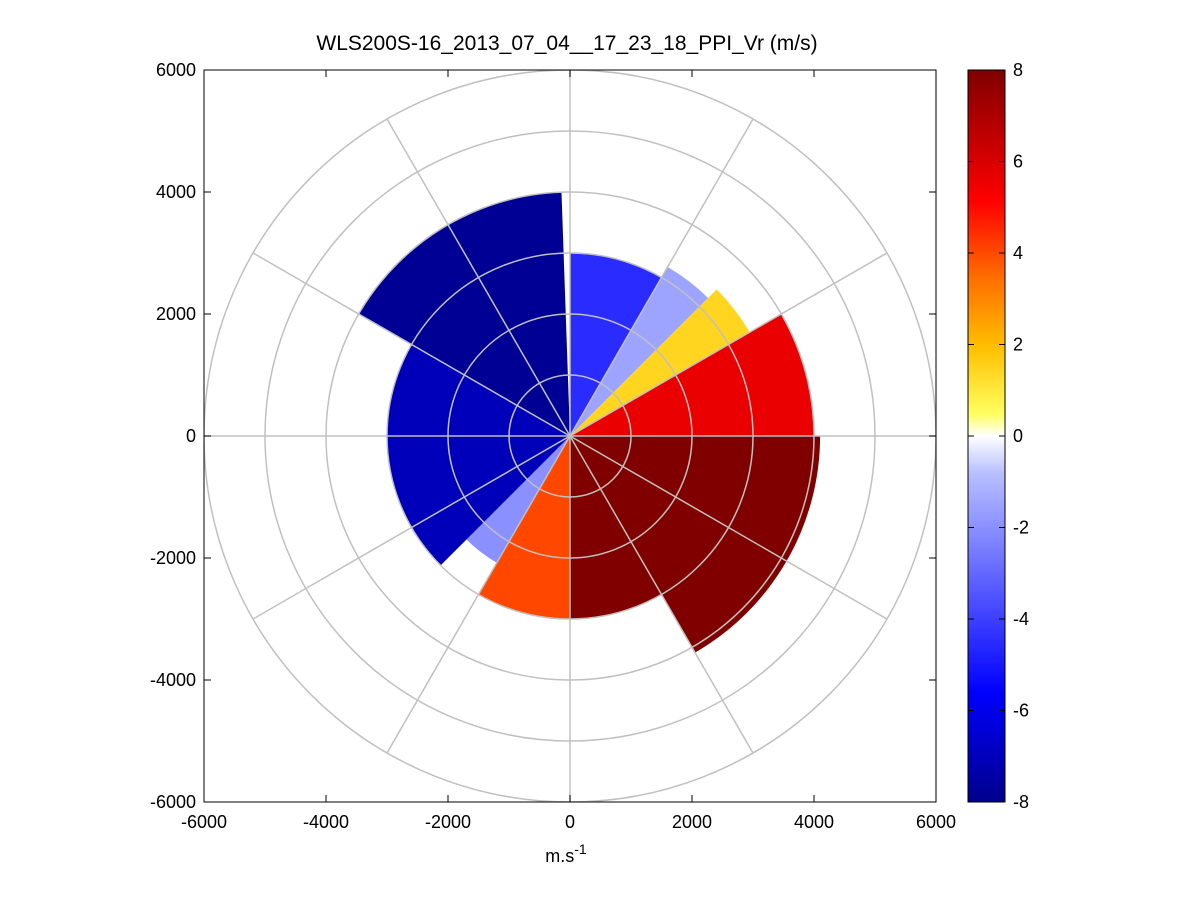 The image size is (1201, 901). What do you see at coordinates (176, 70) in the screenshot?
I see `y-tick-label: 6000` at bounding box center [176, 70].